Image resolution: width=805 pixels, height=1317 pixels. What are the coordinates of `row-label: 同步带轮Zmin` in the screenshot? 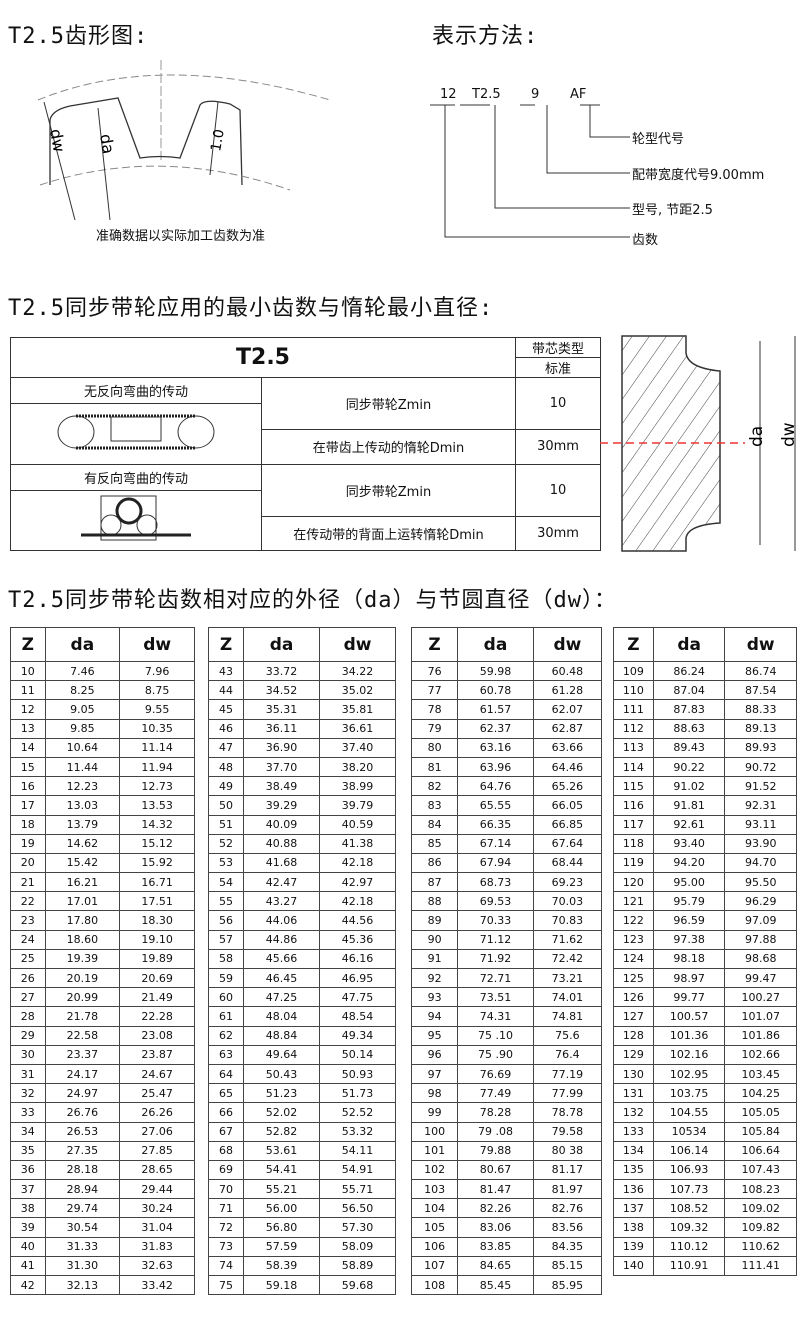 It's located at (388, 404).